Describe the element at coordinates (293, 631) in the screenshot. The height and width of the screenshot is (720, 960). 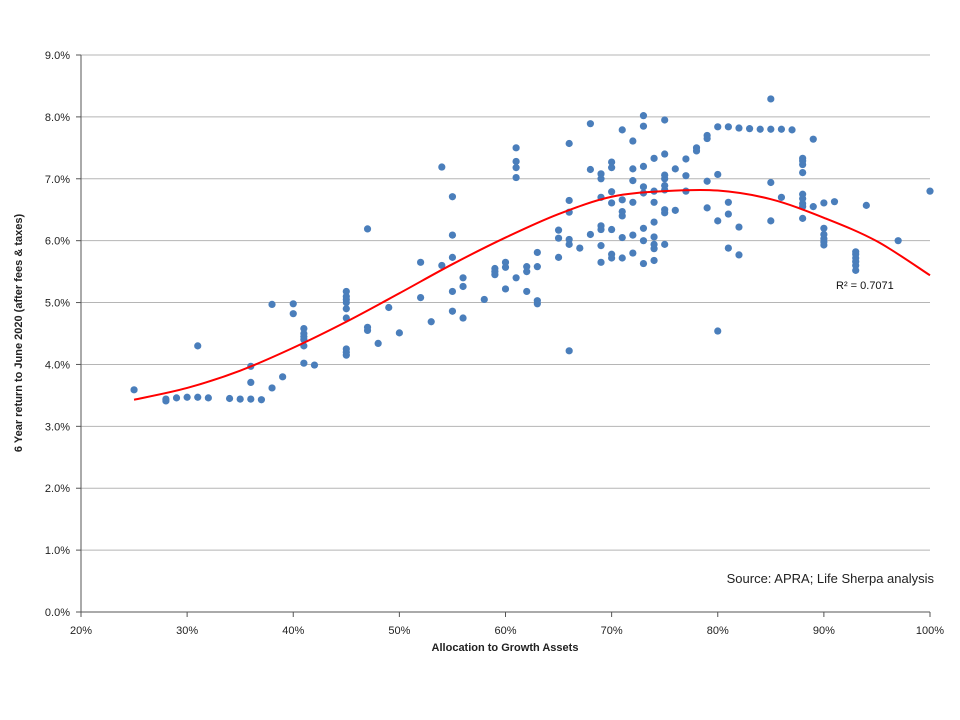
I see `x-tick-label: 40%` at that location.